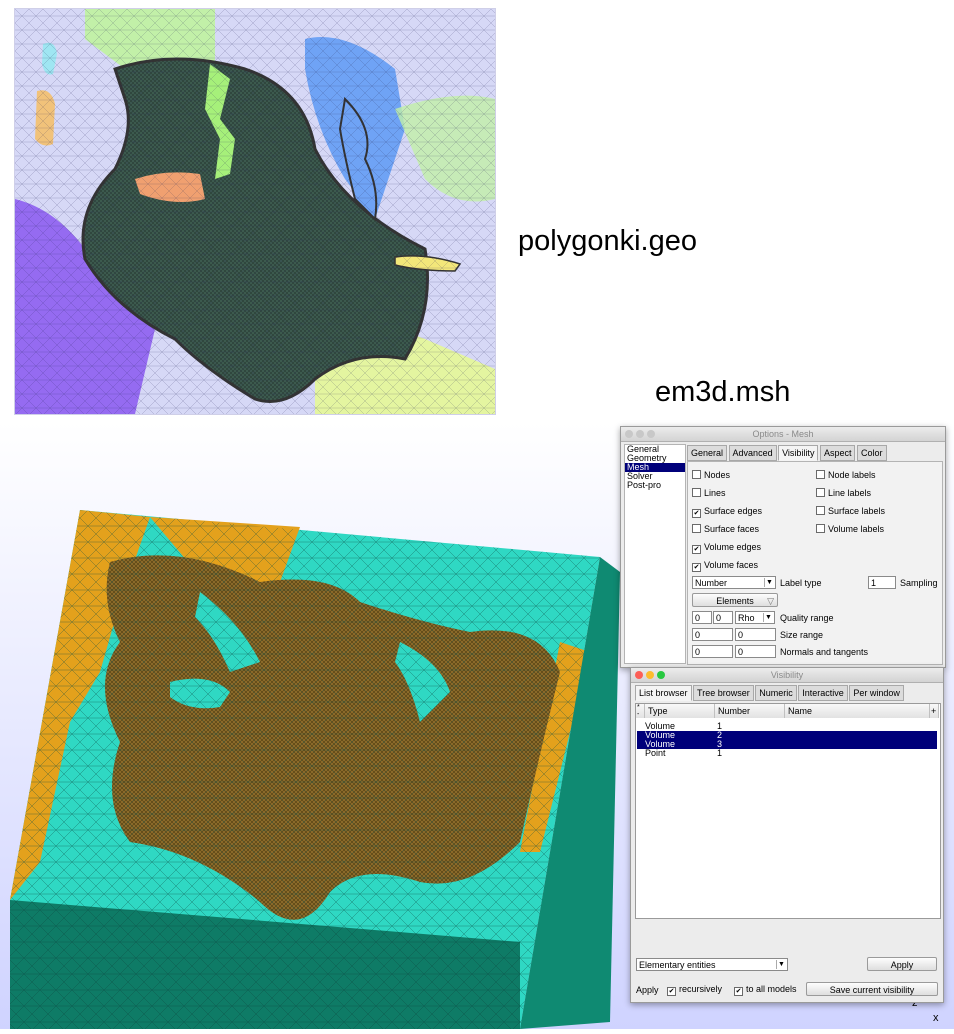  I want to click on recursively-label: recursively, so click(701, 989).